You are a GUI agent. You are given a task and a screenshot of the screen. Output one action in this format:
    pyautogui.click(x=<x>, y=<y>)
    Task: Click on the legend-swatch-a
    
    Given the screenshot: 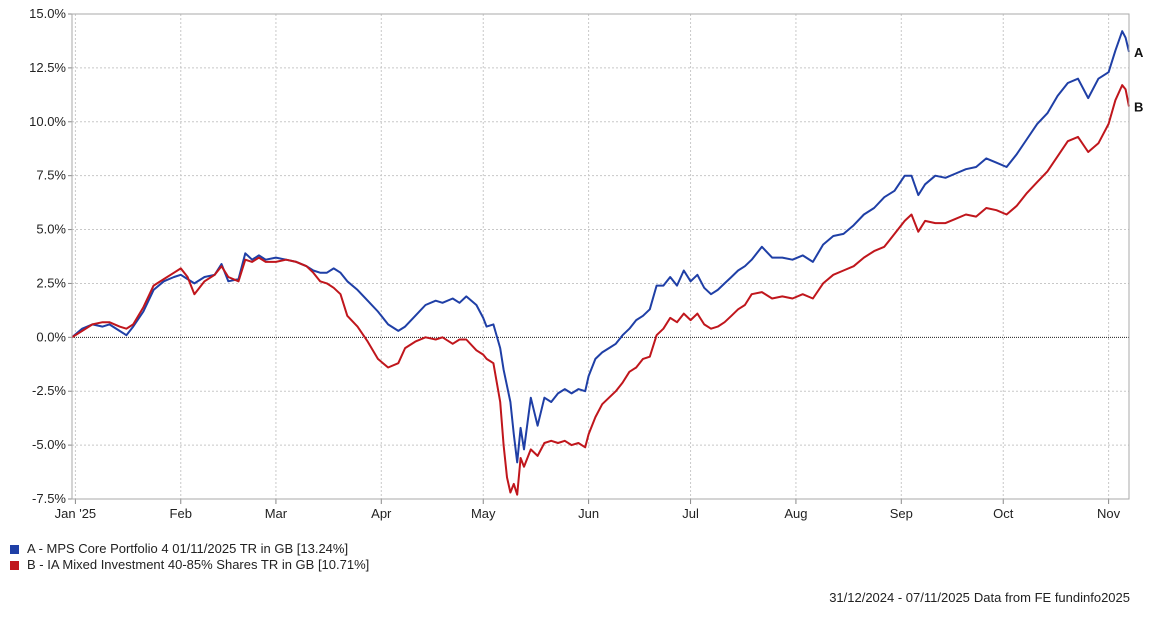 What is the action you would take?
    pyautogui.click(x=14, y=549)
    